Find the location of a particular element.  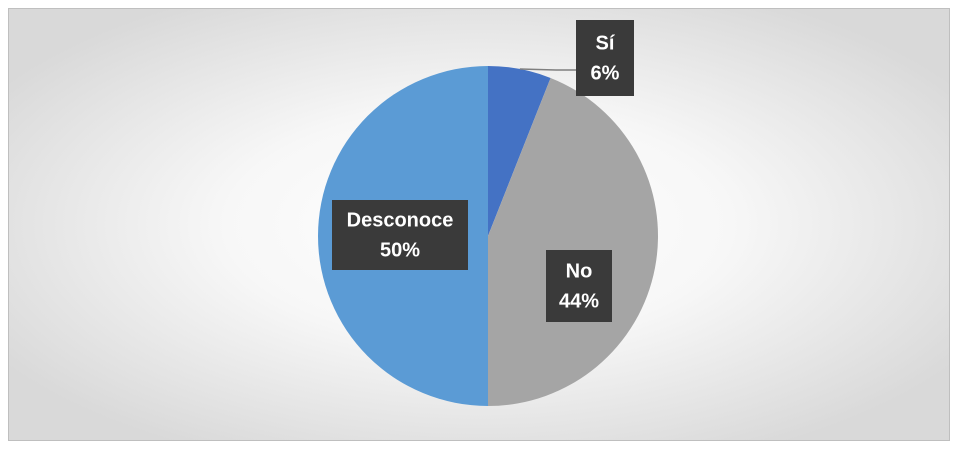

data-label-value: 6% is located at coordinates (605, 73).